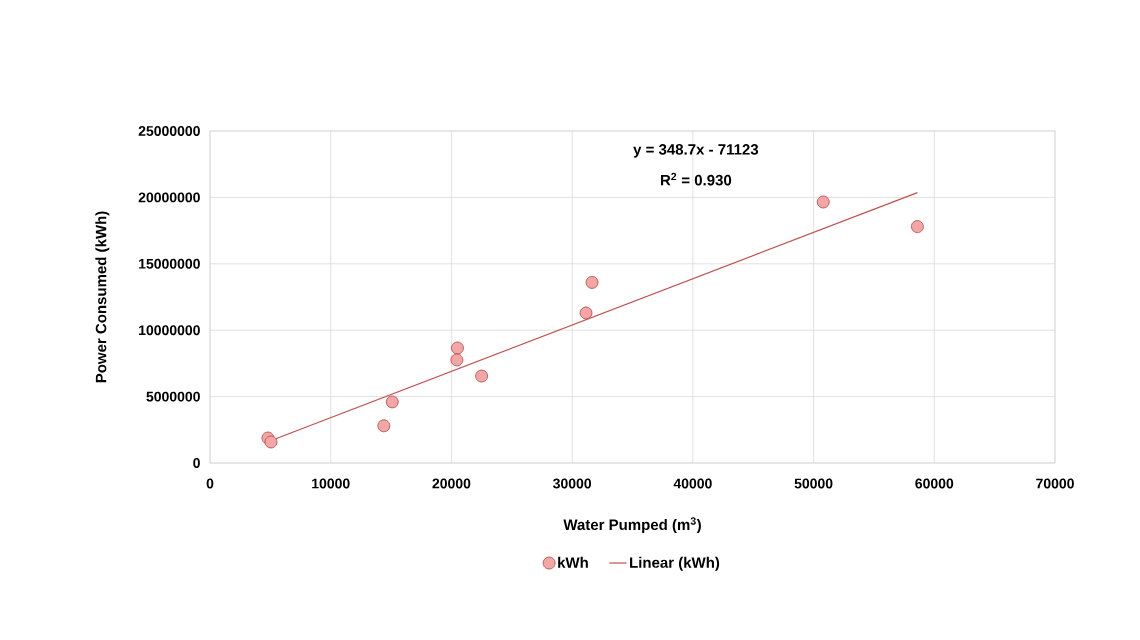  I want to click on x-tick-label: 10000, so click(331, 483).